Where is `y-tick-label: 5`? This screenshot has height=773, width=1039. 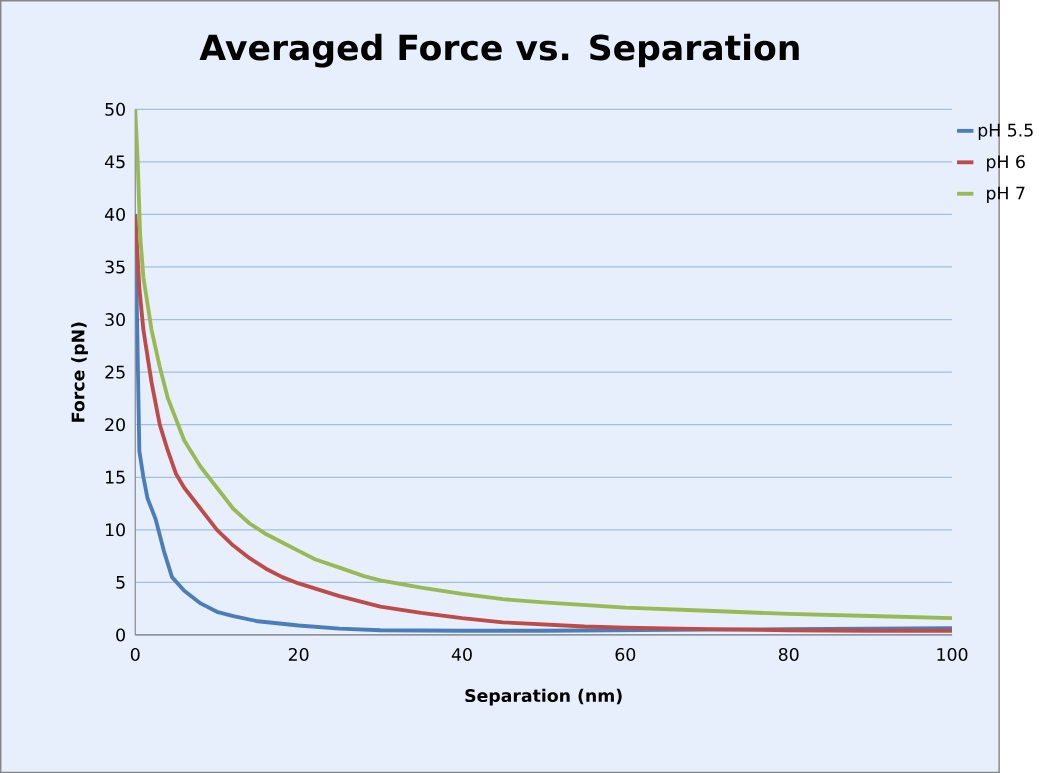
y-tick-label: 5 is located at coordinates (120, 582).